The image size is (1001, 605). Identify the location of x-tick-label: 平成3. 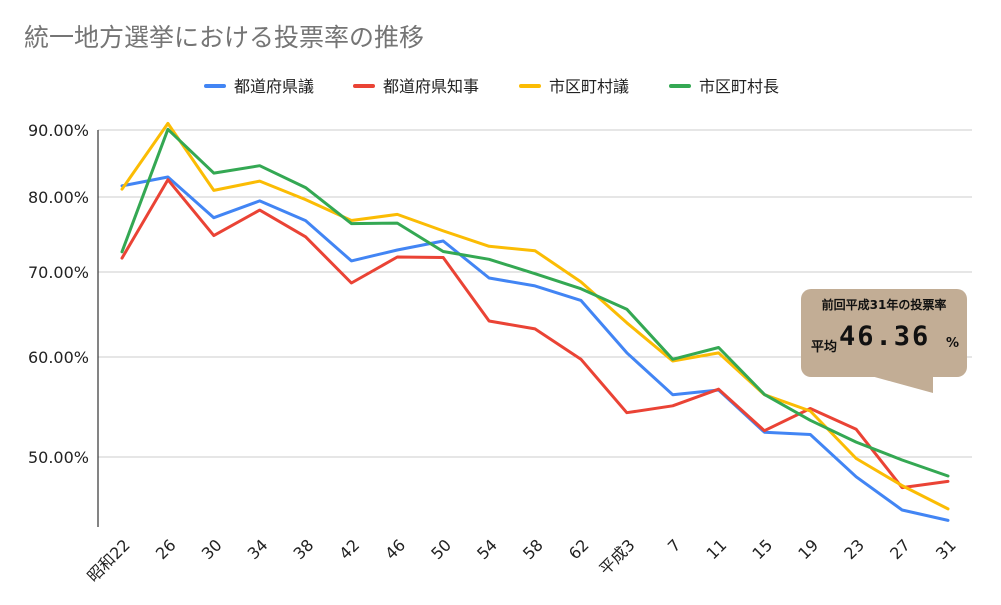
(616, 556).